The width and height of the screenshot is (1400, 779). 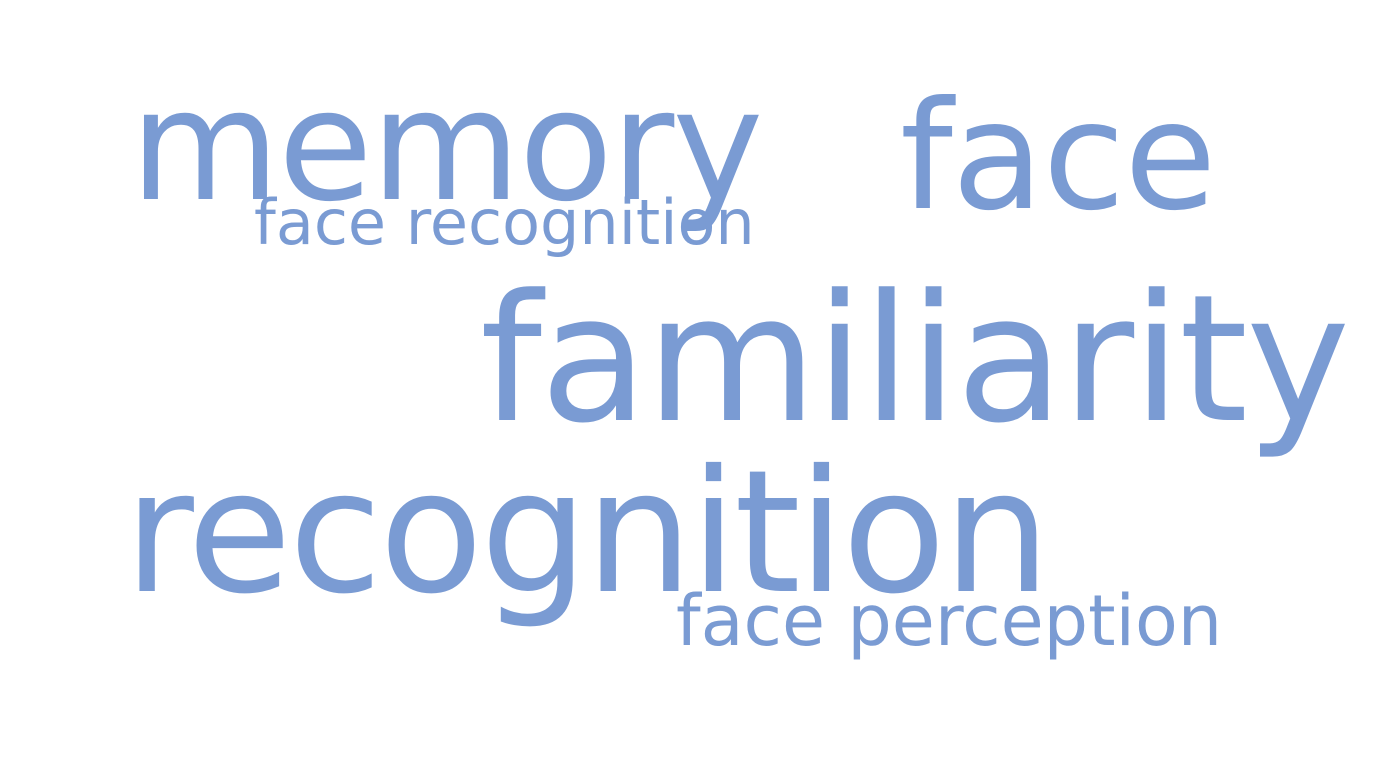 What do you see at coordinates (1058, 157) in the screenshot?
I see `word-face: face` at bounding box center [1058, 157].